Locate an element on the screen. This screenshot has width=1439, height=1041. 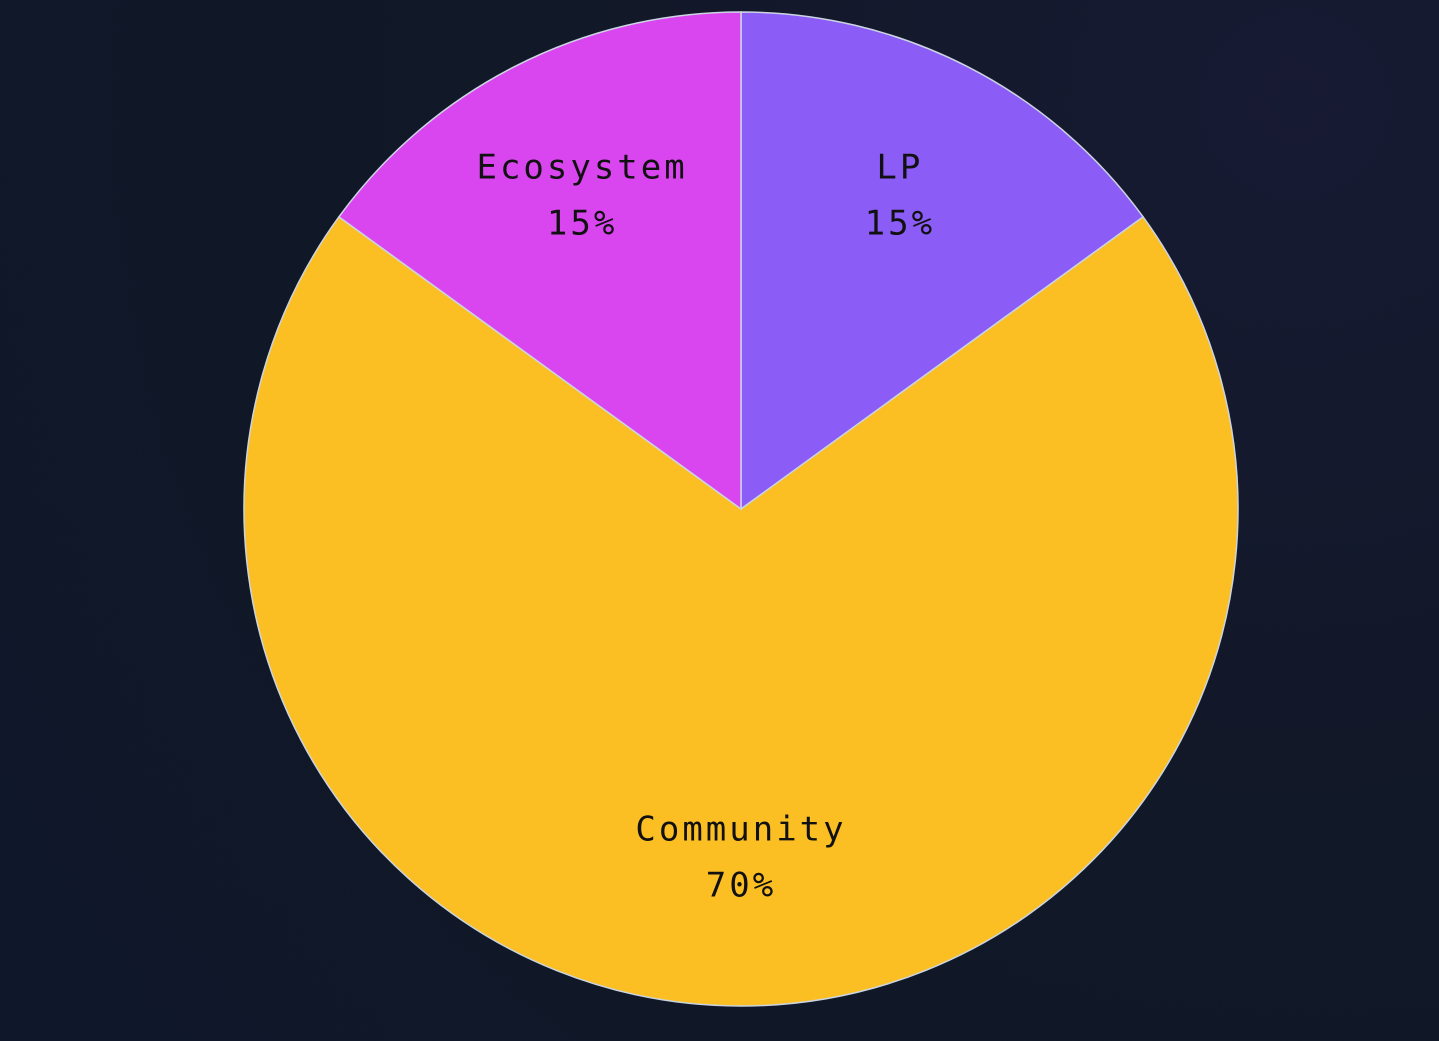
slice-label: Ecosystem is located at coordinates (581, 168).